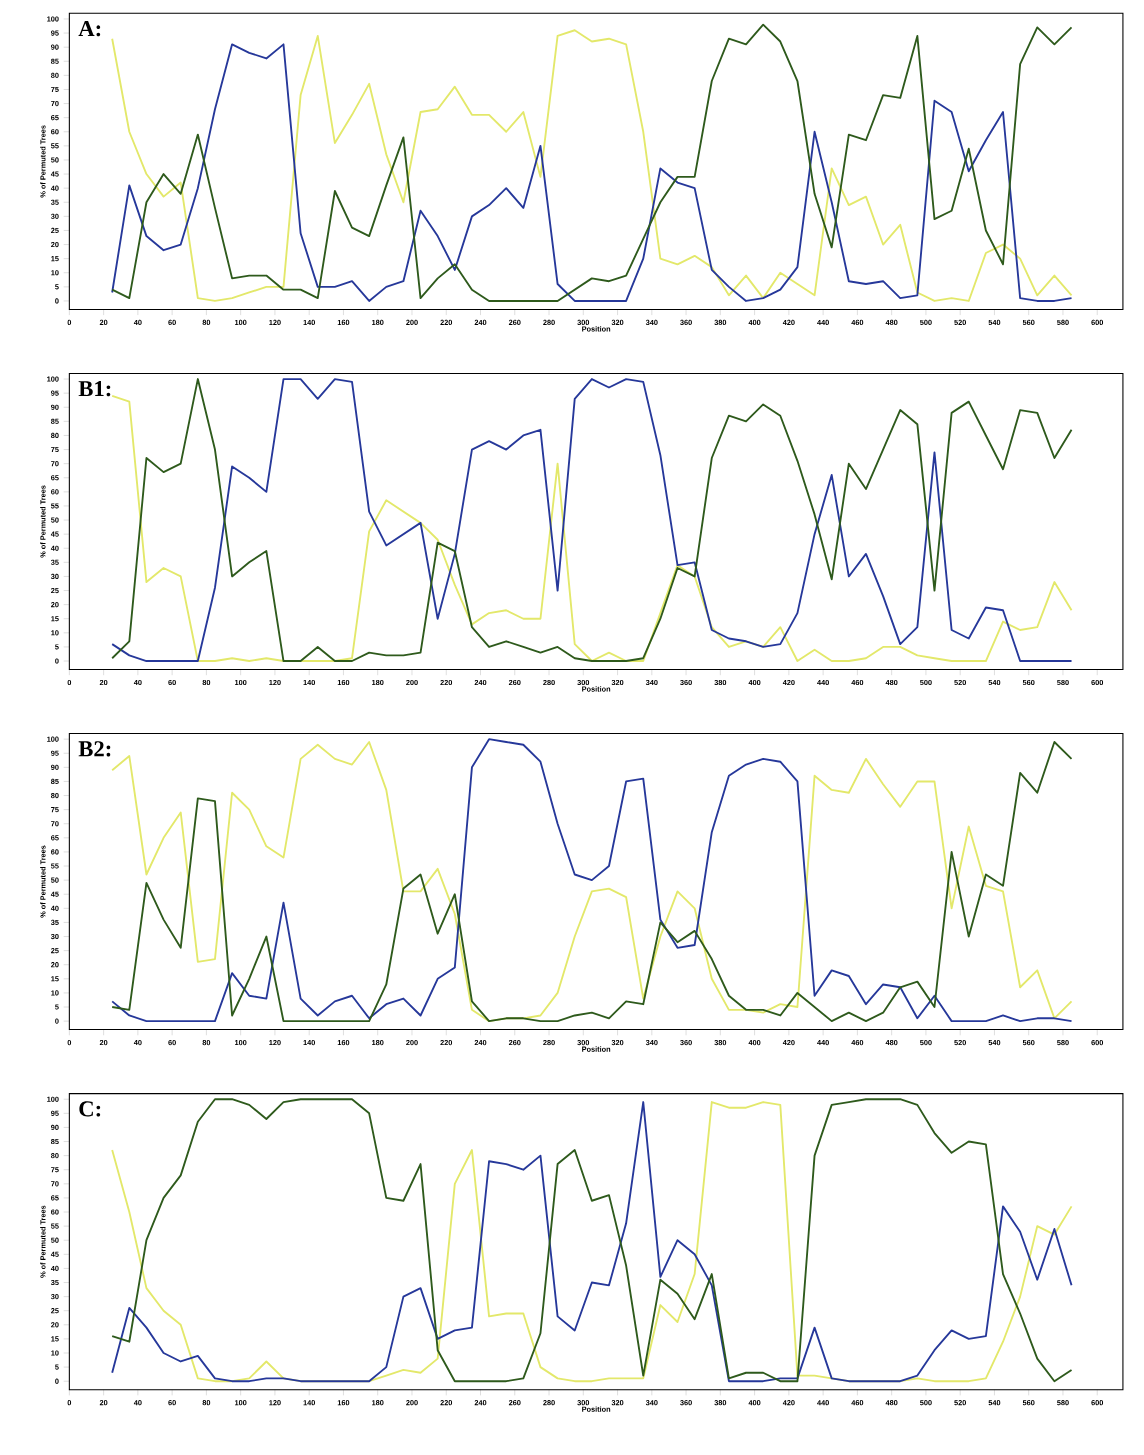 This screenshot has width=1144, height=1455. What do you see at coordinates (94, 749) in the screenshot?
I see `chart-title: B2:` at bounding box center [94, 749].